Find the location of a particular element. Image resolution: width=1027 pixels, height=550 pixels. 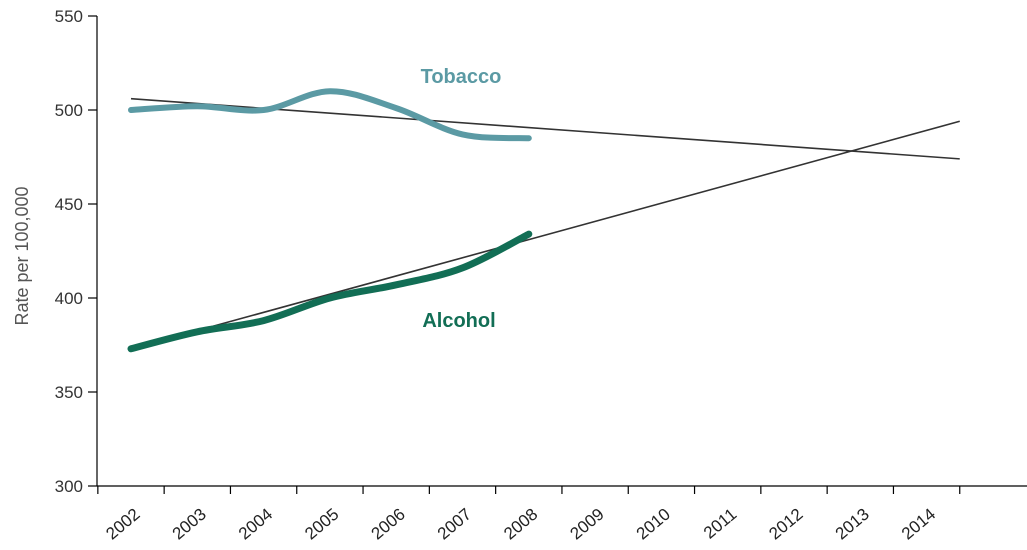

series-label-alcohol: Alcohol is located at coordinates (458, 321).